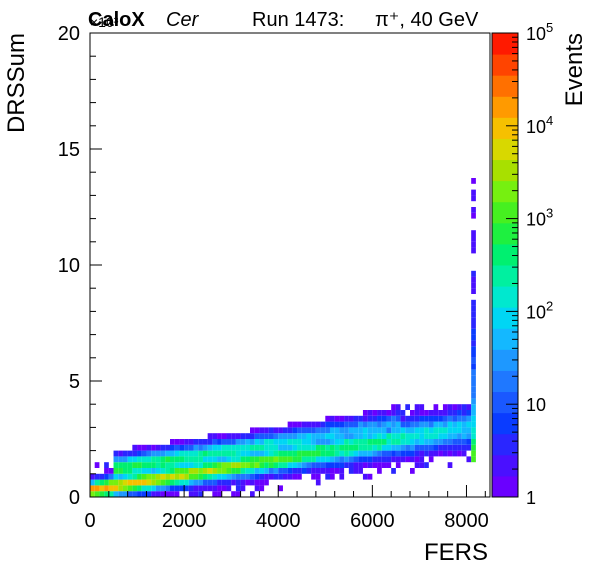  What do you see at coordinates (89, 521) in the screenshot?
I see `x-tick-label: 0` at bounding box center [89, 521].